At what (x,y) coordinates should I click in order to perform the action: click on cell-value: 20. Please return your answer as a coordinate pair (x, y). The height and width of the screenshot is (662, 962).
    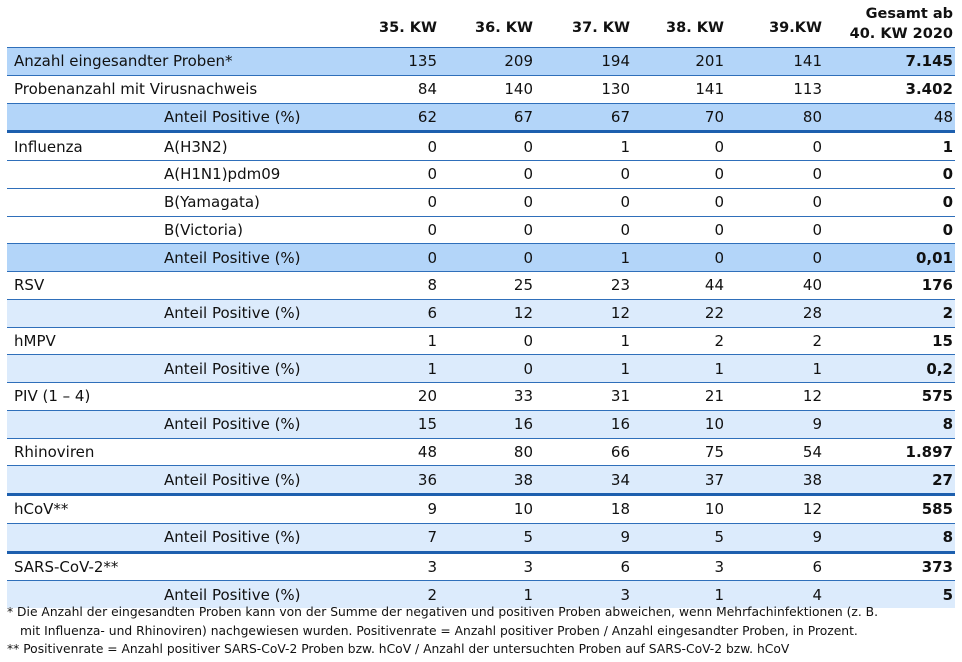
    Looking at the image, I should click on (400, 396).